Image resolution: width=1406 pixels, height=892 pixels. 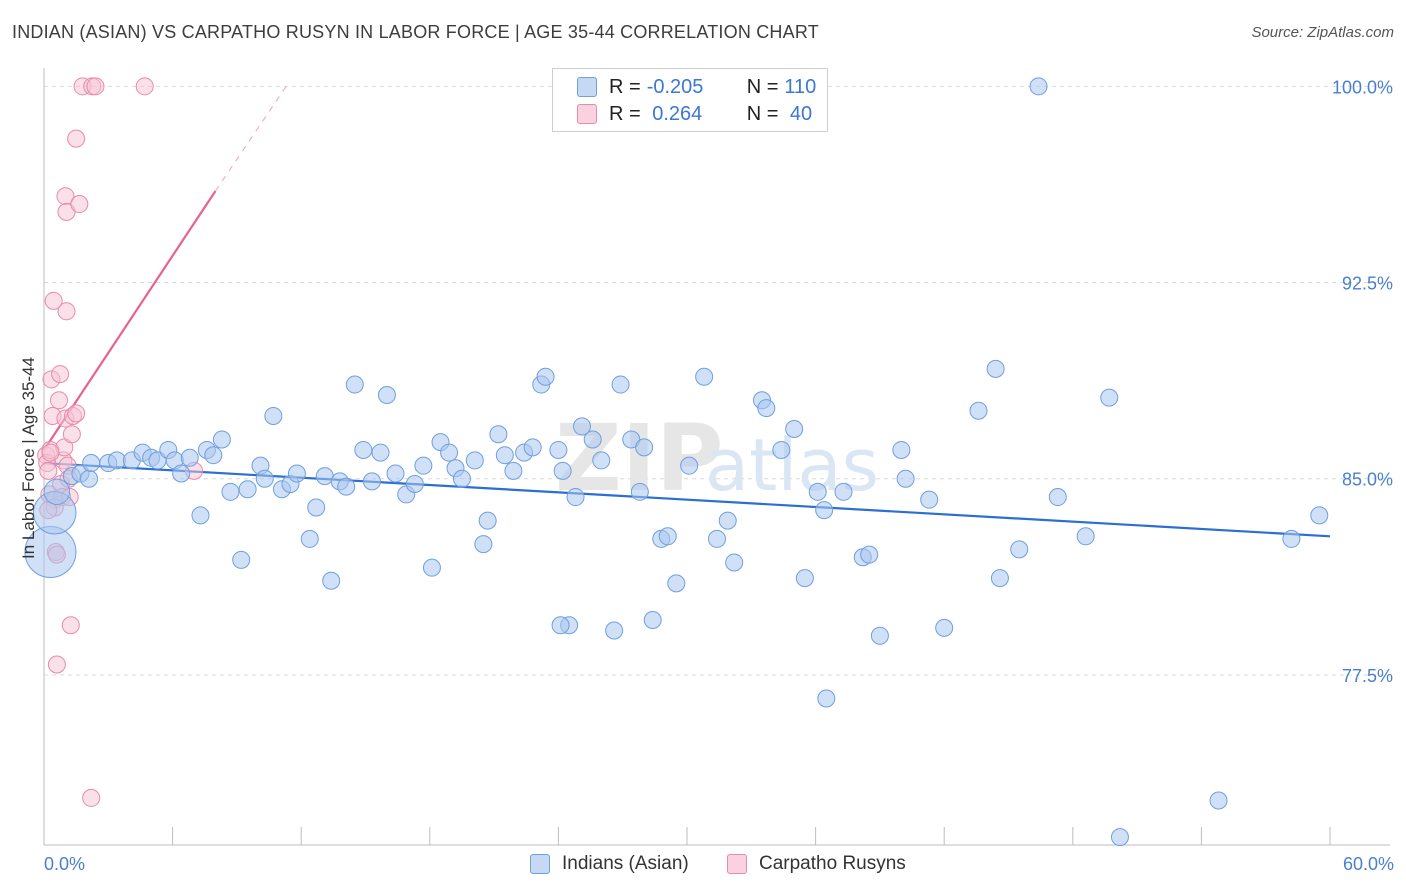 I want to click on source-label: Source: ZipAtlas.com, so click(x=1322, y=32).